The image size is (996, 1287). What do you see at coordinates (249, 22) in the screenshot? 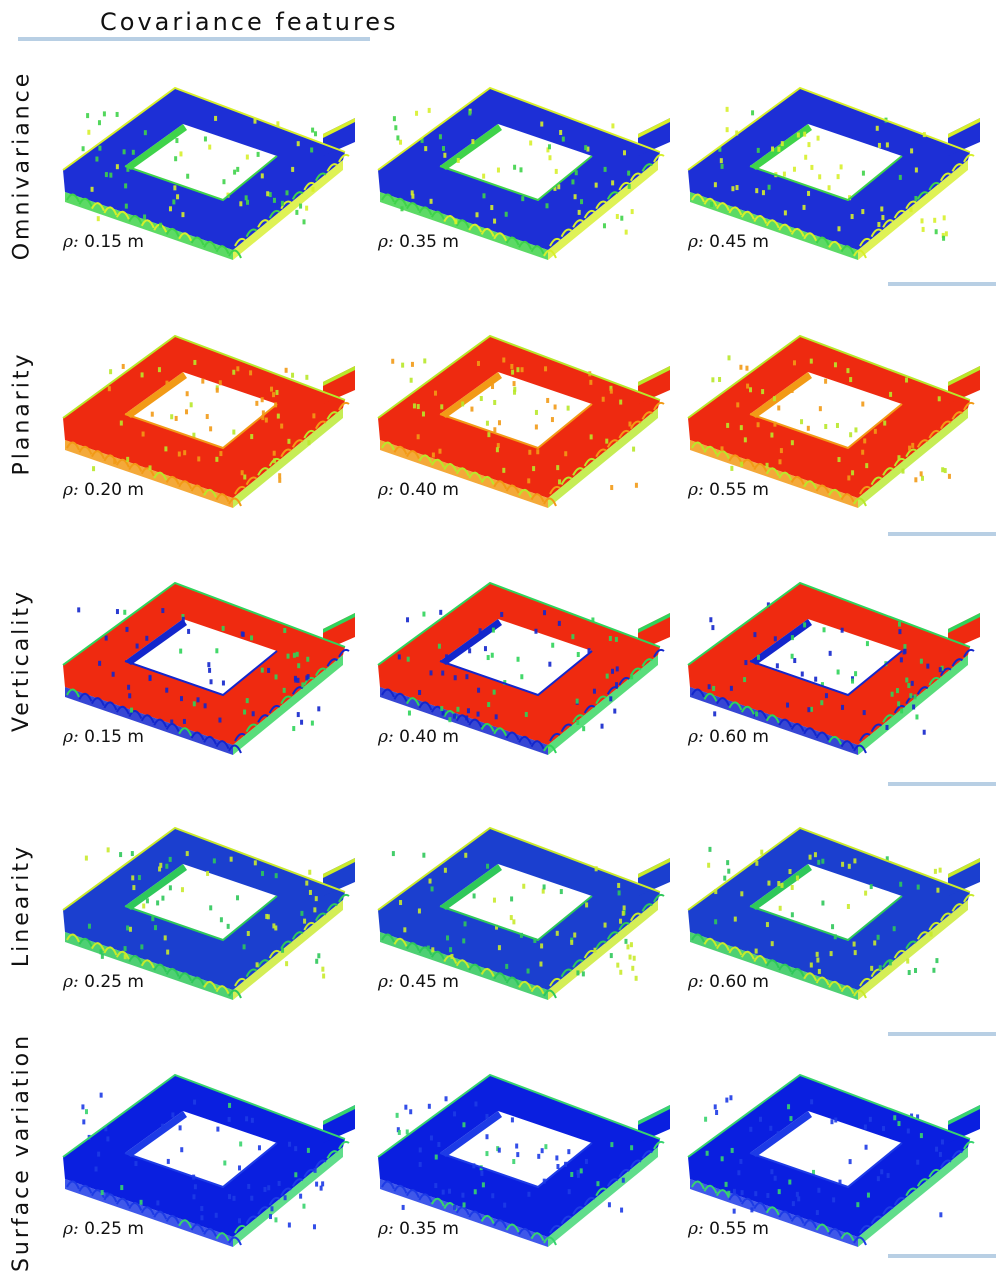
I see `figure-title: Covariance features` at bounding box center [249, 22].